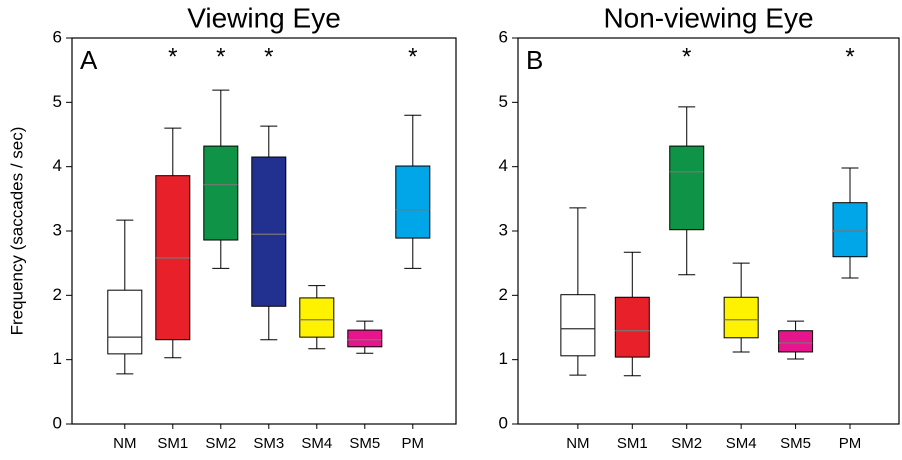 This screenshot has height=460, width=902. I want to click on x-tick-label: SM3, so click(268, 443).